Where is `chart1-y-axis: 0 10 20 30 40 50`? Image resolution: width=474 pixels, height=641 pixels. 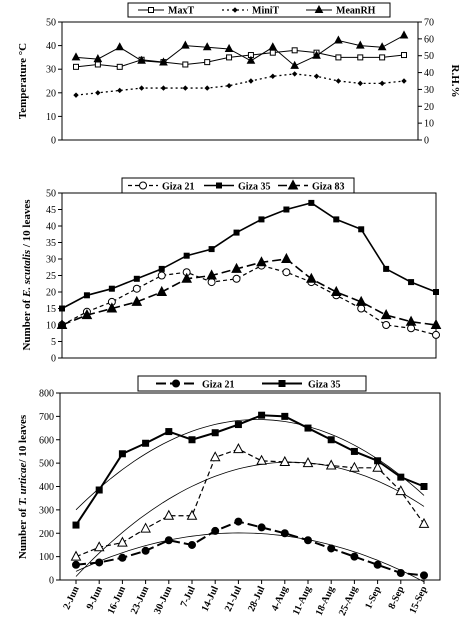
chart1-y-axis: 0 10 20 30 40 50 is located at coordinates (54, 82).